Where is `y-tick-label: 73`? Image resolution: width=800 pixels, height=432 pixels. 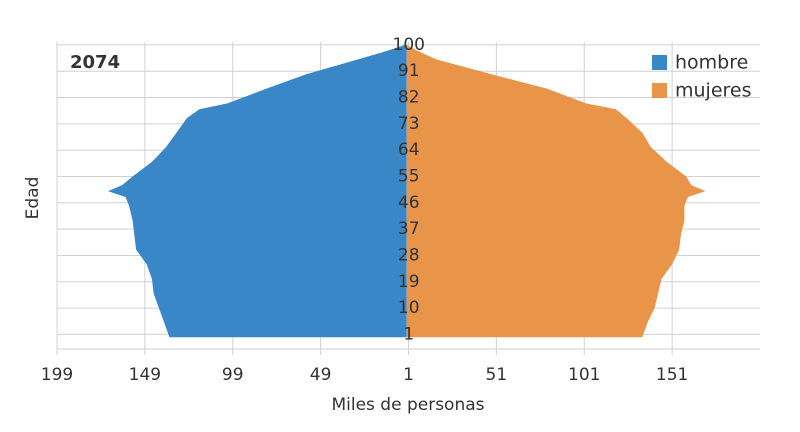
y-tick-label: 73 is located at coordinates (409, 124).